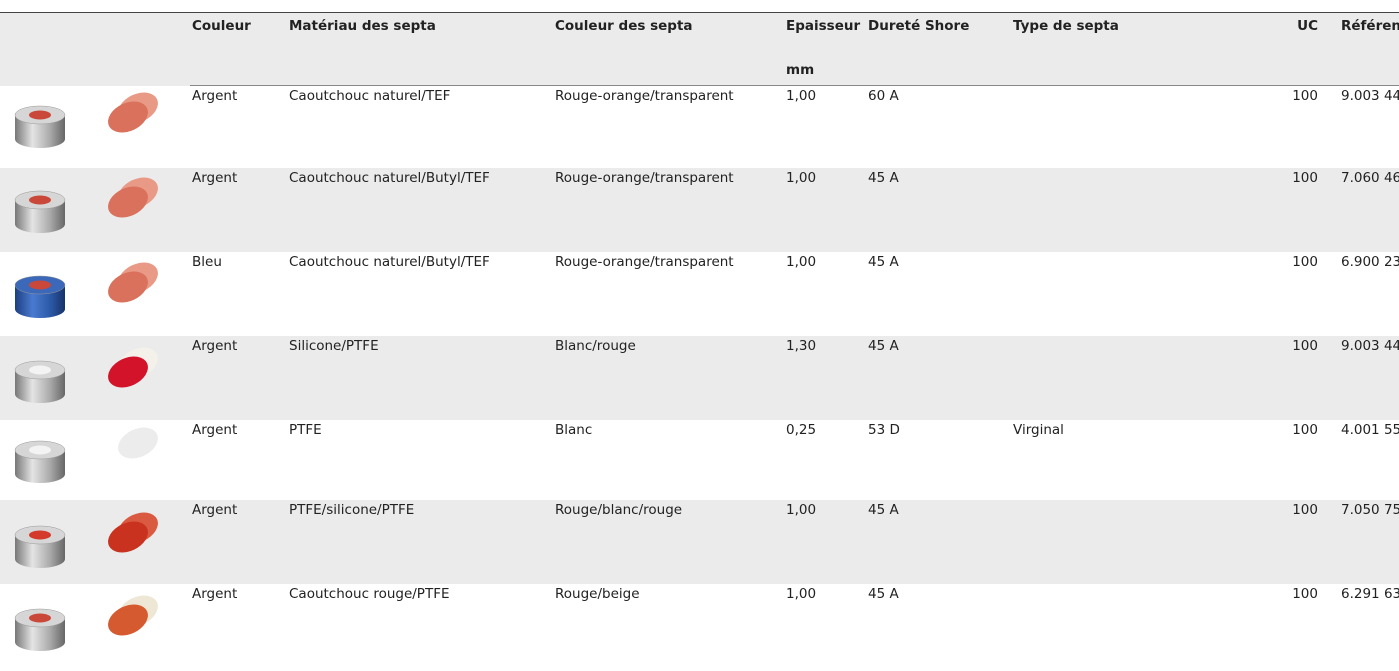 The image size is (1399, 671). Describe the element at coordinates (1370, 262) in the screenshot. I see `cell-reference: 6.900 233` at that location.